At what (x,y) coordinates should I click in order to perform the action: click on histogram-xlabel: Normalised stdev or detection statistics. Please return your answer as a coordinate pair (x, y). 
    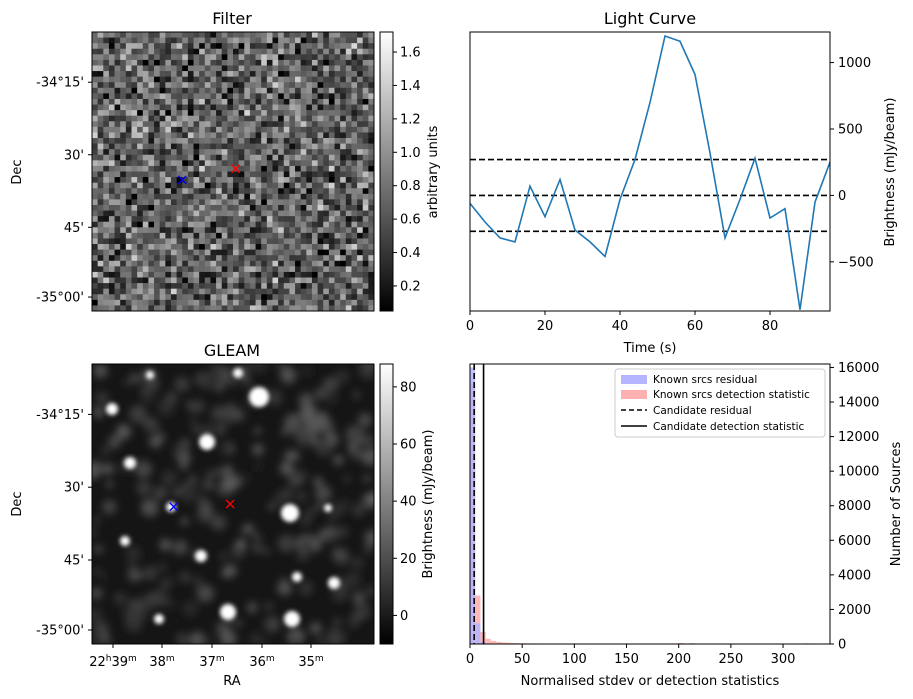
    Looking at the image, I should click on (650, 681).